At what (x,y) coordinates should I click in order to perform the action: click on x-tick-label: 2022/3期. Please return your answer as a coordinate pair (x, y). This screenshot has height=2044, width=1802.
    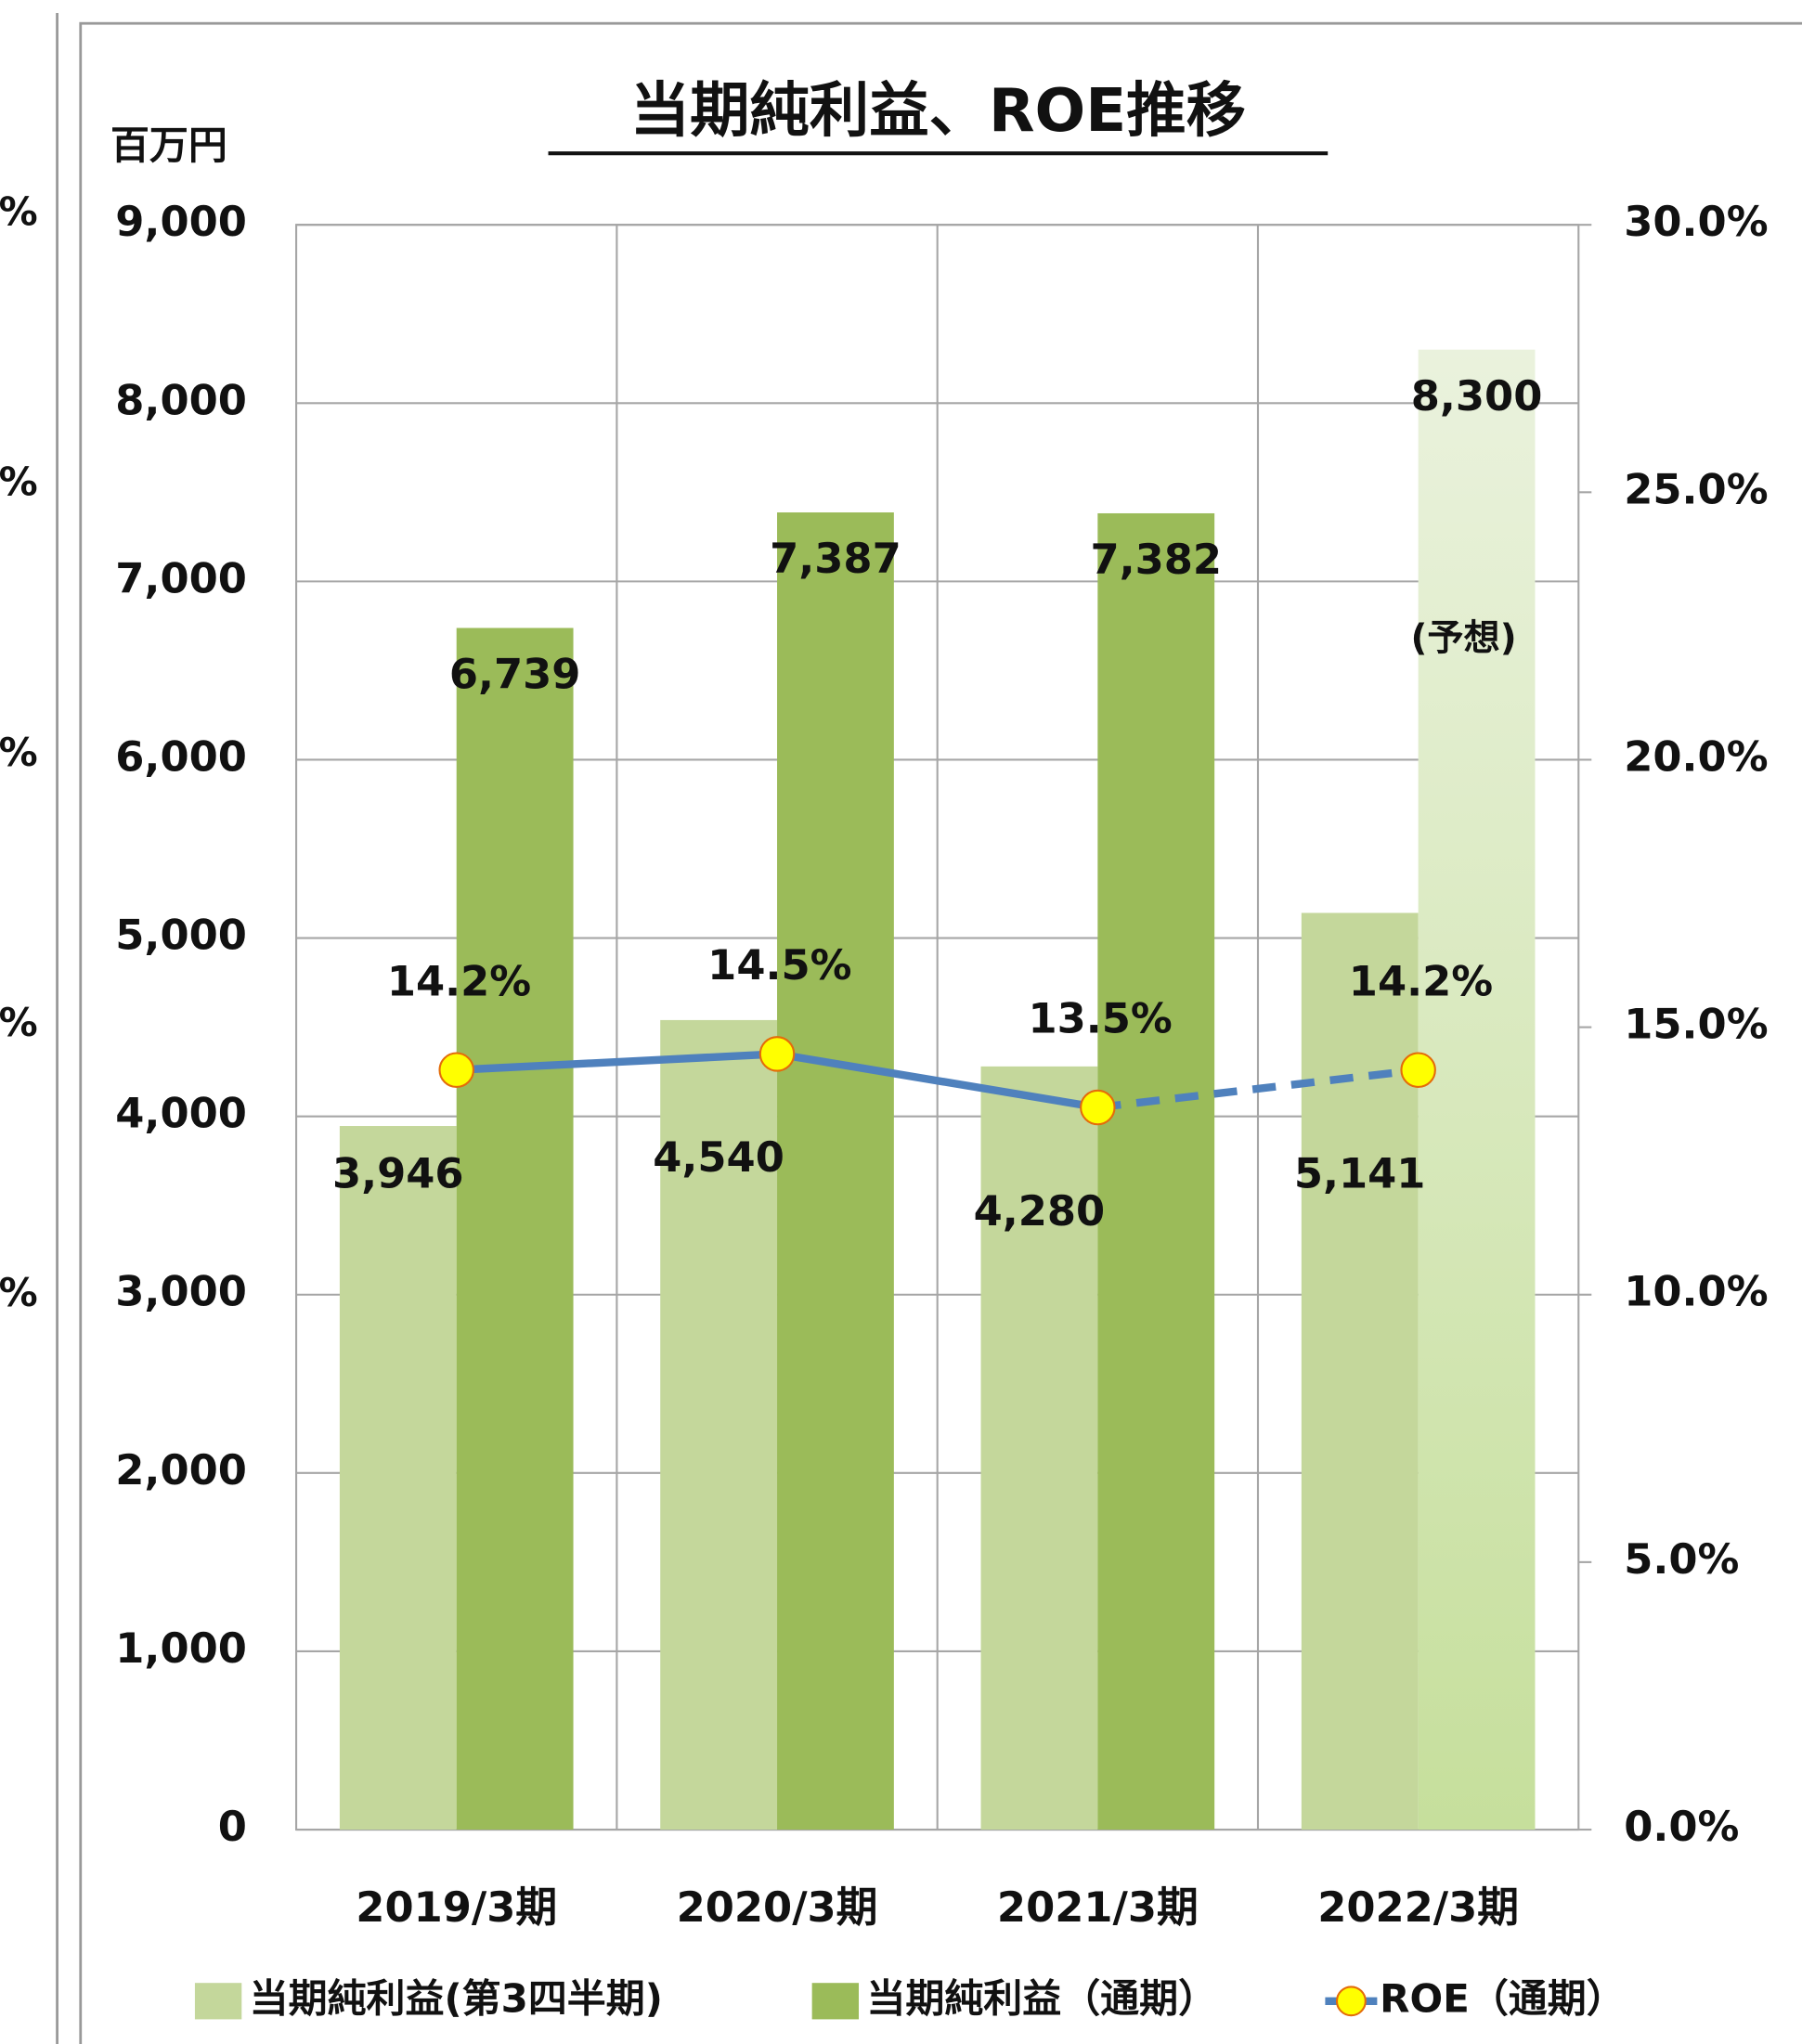
    Looking at the image, I should click on (1418, 1907).